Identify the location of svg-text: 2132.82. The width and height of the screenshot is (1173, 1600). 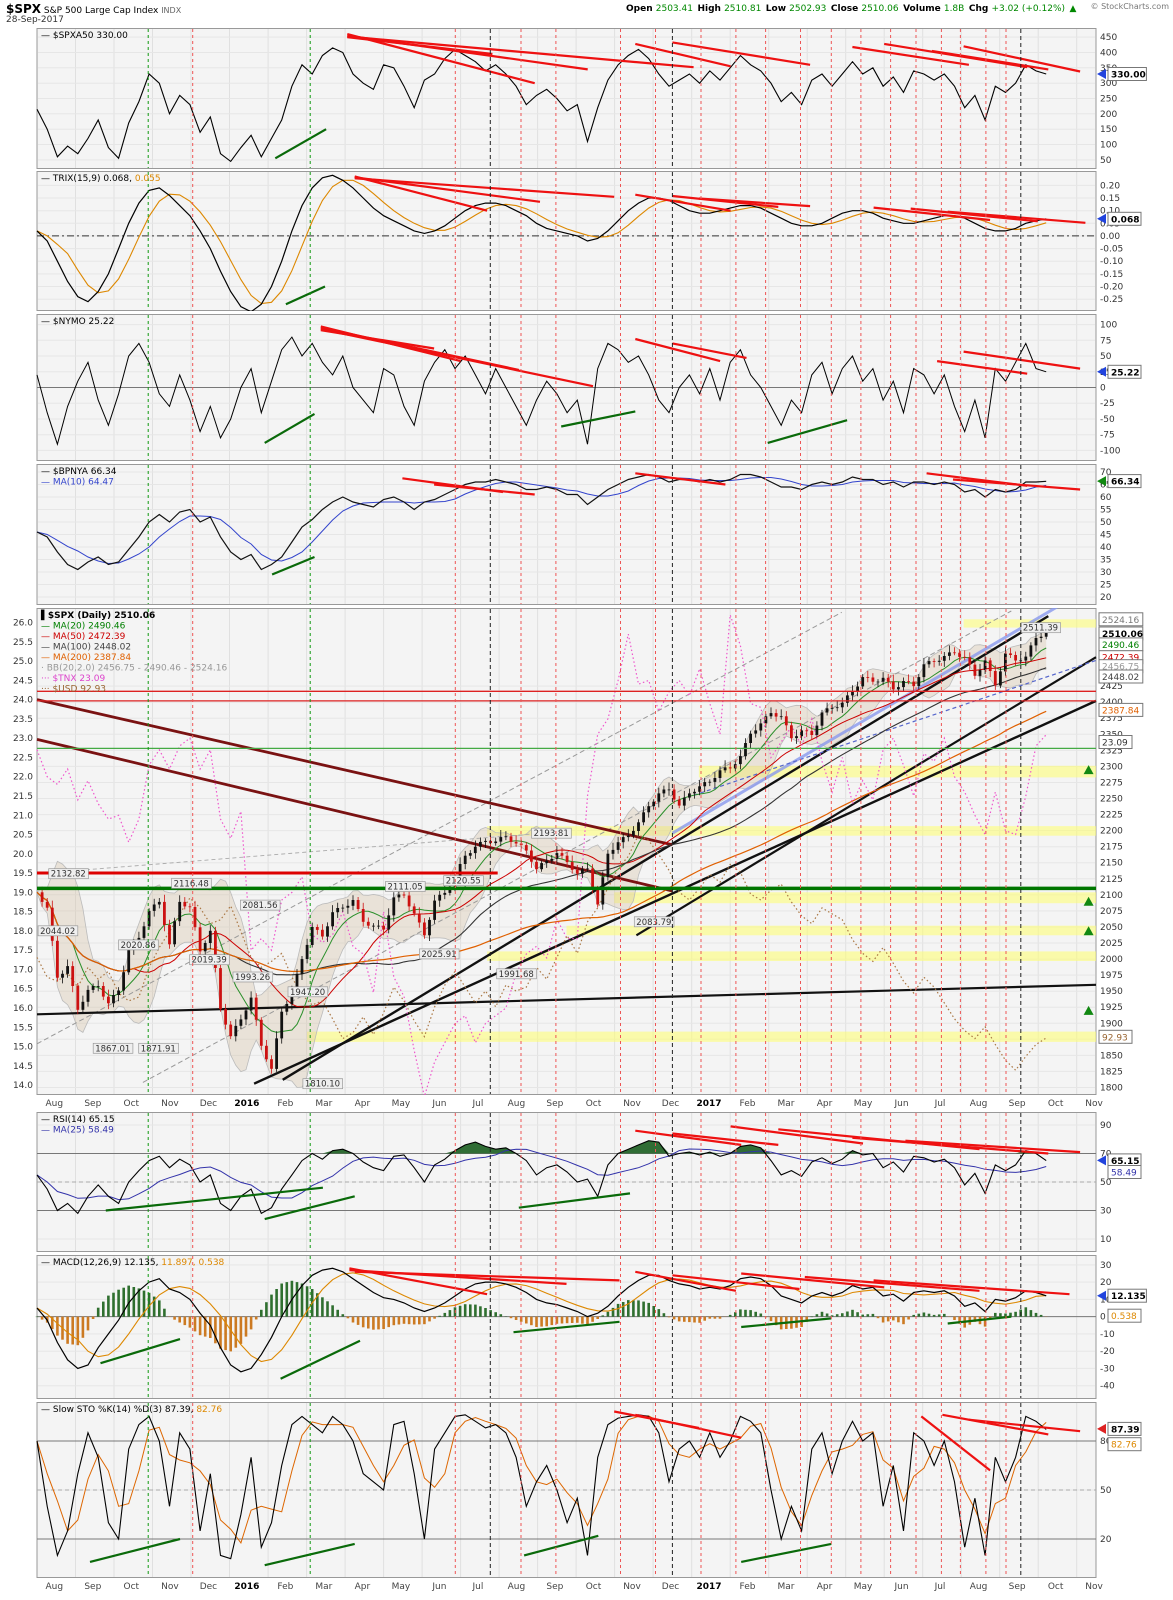
(68, 875).